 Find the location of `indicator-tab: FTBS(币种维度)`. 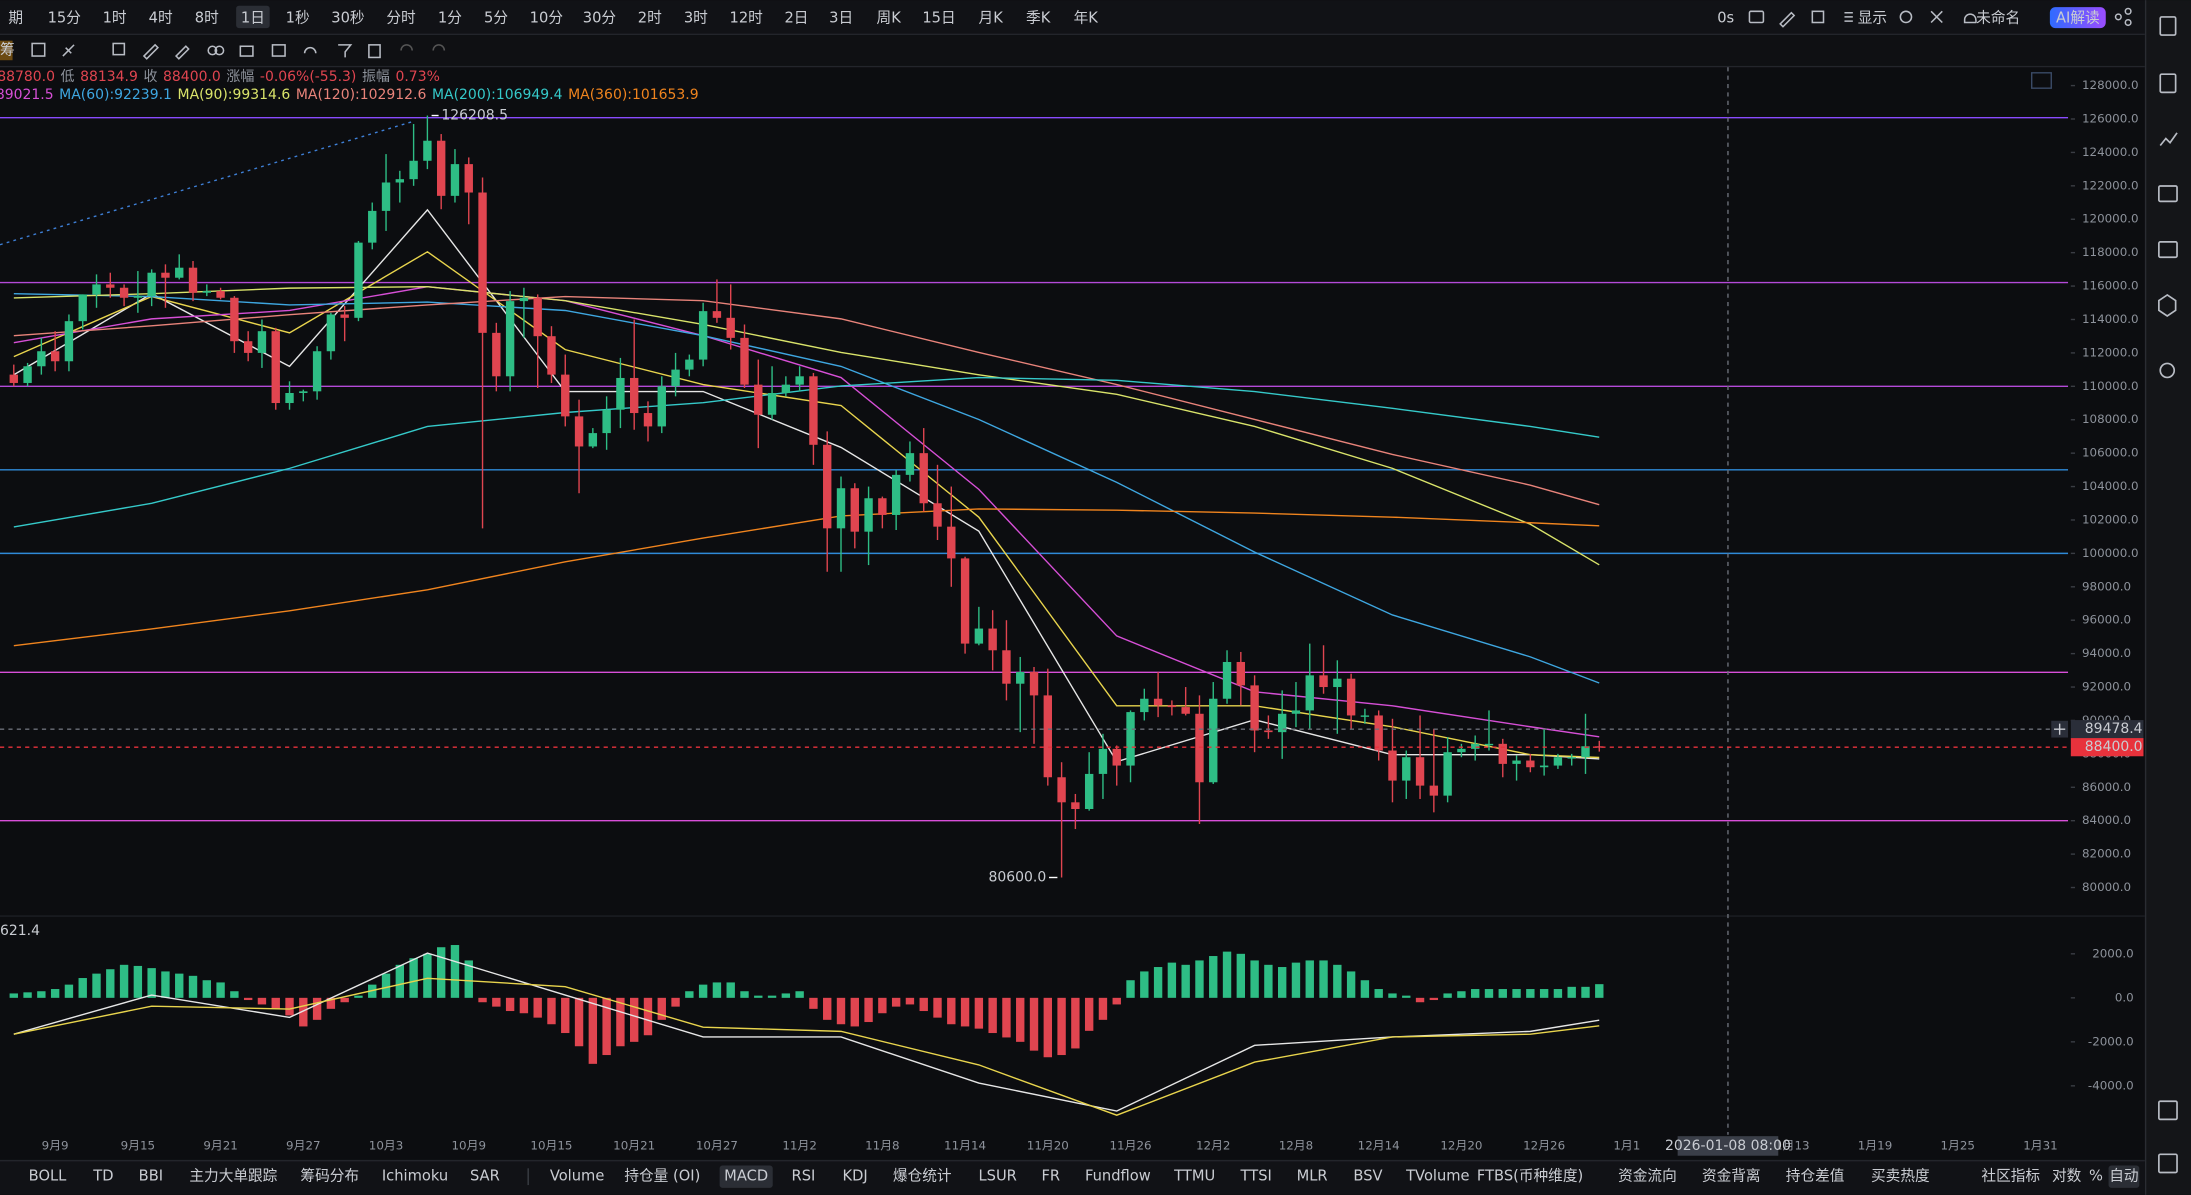

indicator-tab: FTBS(币种维度) is located at coordinates (1530, 1176).